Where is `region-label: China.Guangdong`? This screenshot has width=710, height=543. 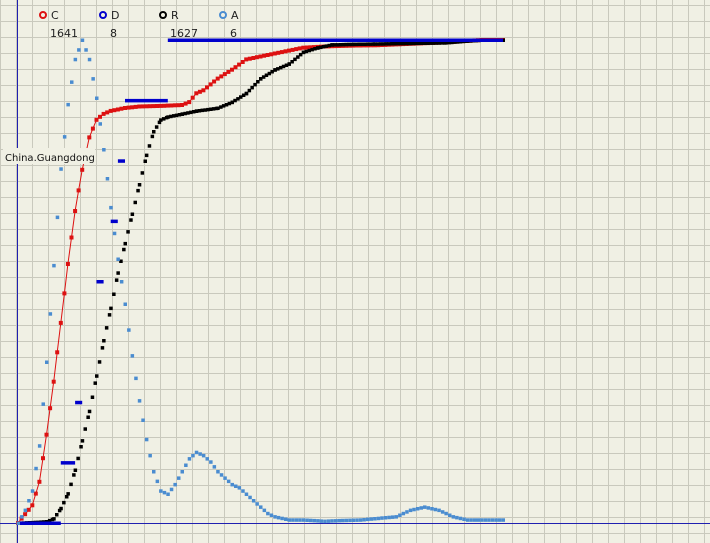 region-label: China.Guangdong is located at coordinates (50, 158).